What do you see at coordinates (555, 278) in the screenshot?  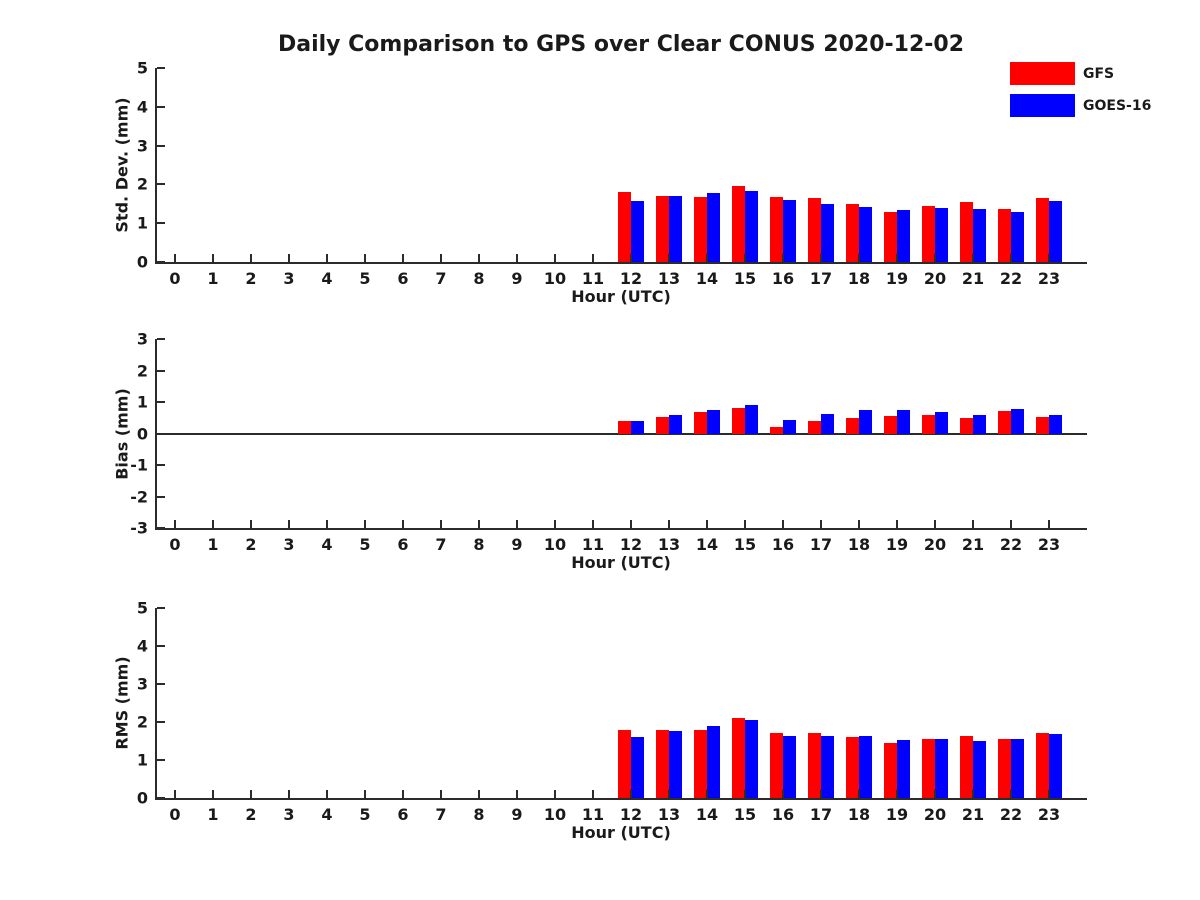 I see `x-tick-label: 10` at bounding box center [555, 278].